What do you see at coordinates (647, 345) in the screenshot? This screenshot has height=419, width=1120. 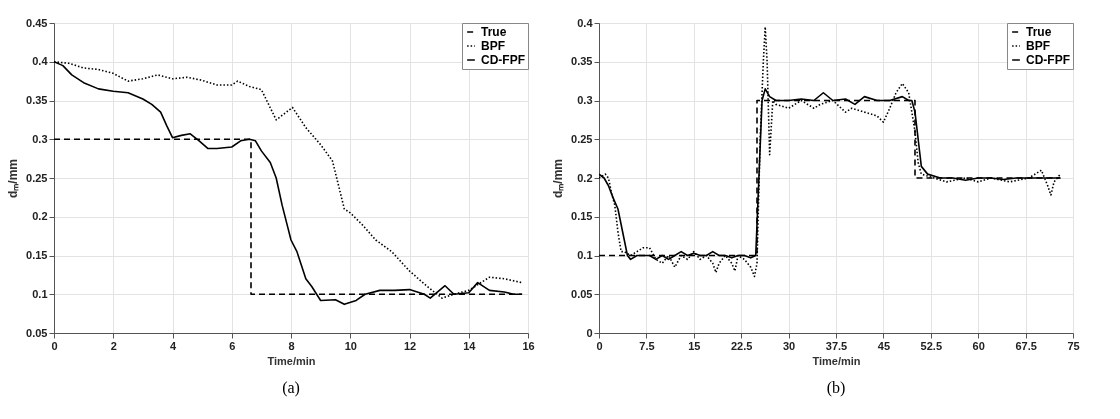 I see `x-tick-label: 7.5` at bounding box center [647, 345].